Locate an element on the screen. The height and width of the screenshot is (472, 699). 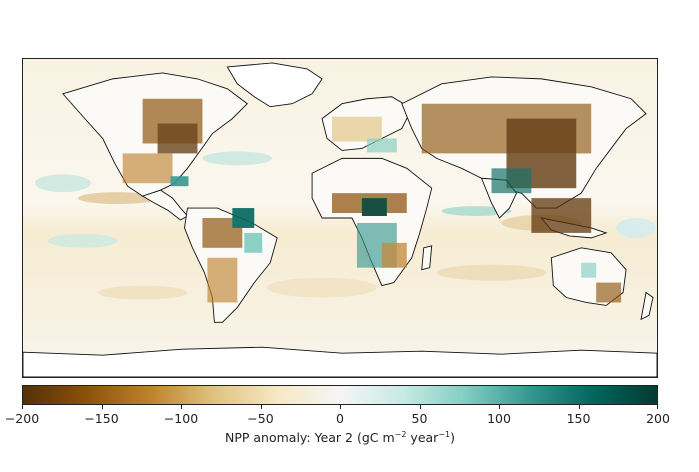
label-suffix: ) is located at coordinates (453, 437).